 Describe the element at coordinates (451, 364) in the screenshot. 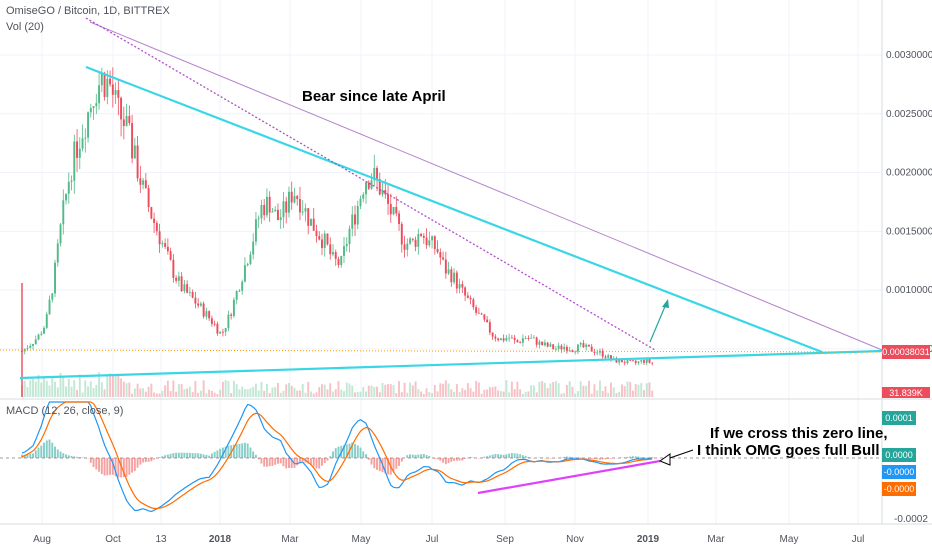

I see `lower-trendline` at that location.